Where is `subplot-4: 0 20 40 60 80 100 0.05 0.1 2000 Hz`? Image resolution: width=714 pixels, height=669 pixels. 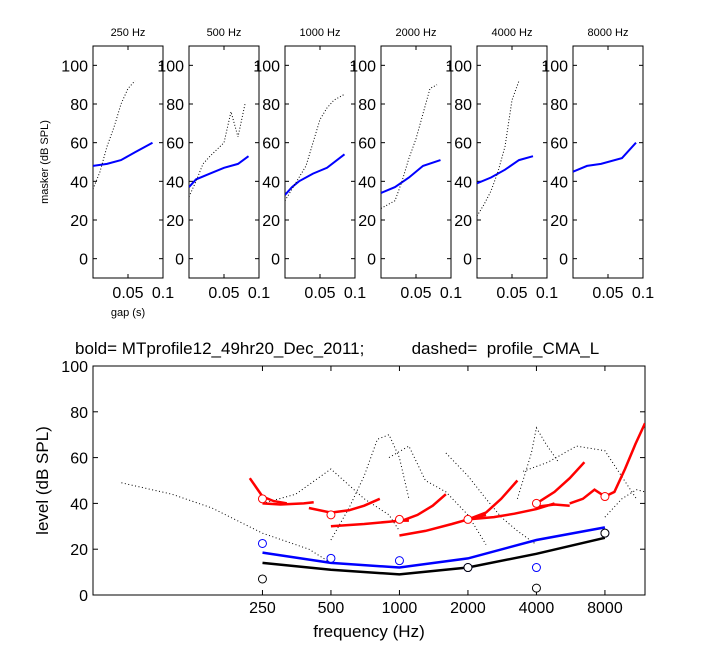 subplot-4: 0 20 40 60 80 100 0.05 0.1 2000 Hz is located at coordinates (405, 164).